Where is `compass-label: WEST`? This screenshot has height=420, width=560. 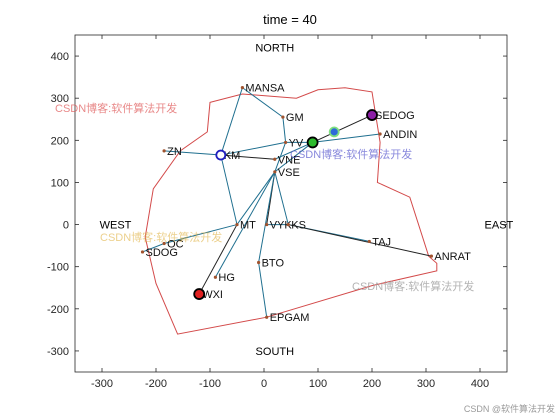
compass-label: WEST is located at coordinates (116, 226).